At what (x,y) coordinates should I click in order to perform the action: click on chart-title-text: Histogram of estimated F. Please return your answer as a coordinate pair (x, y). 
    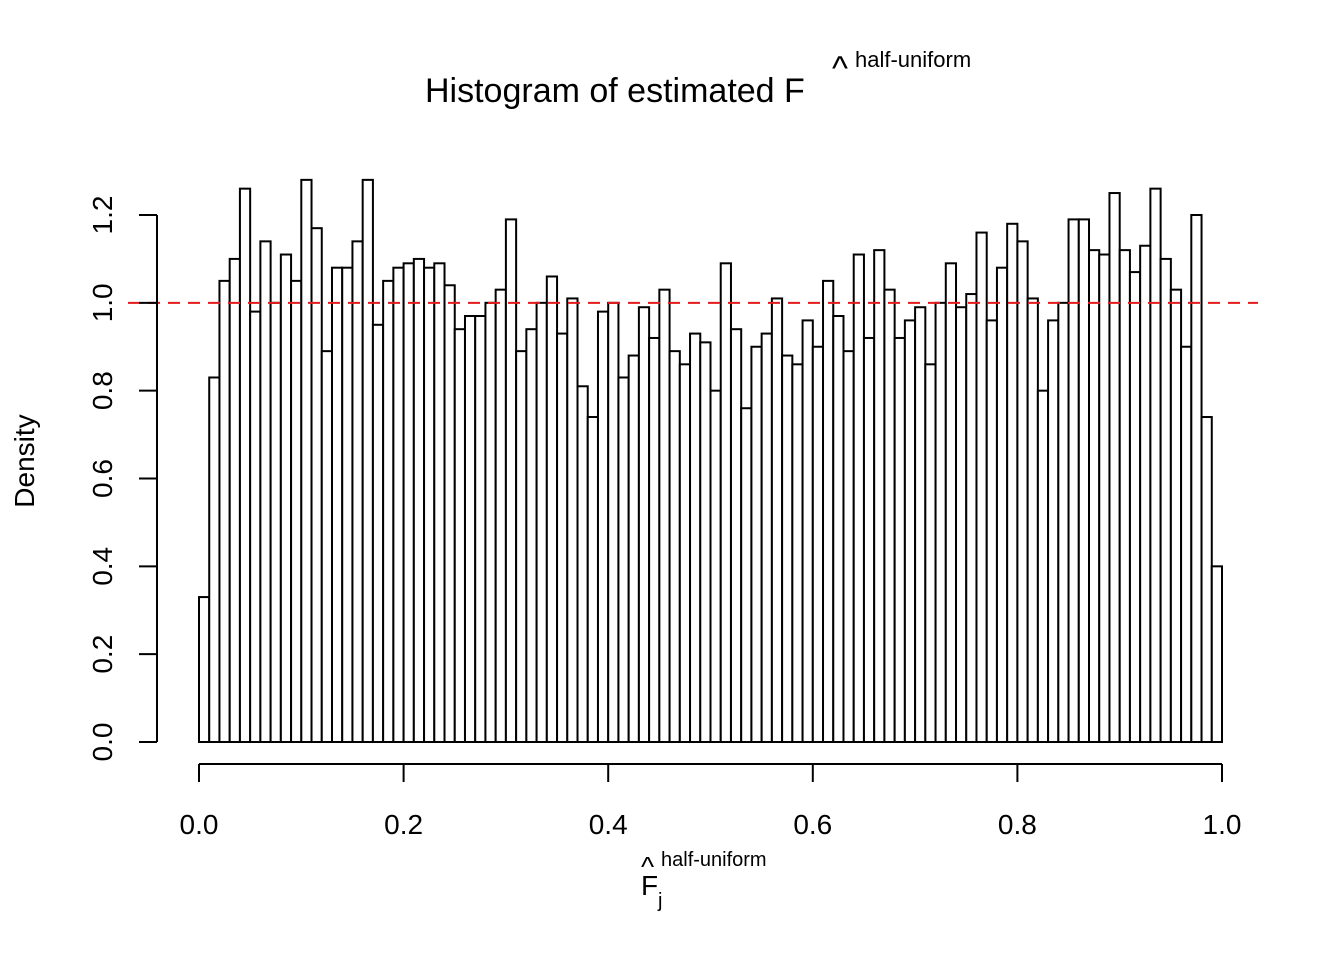
    Looking at the image, I should click on (615, 91).